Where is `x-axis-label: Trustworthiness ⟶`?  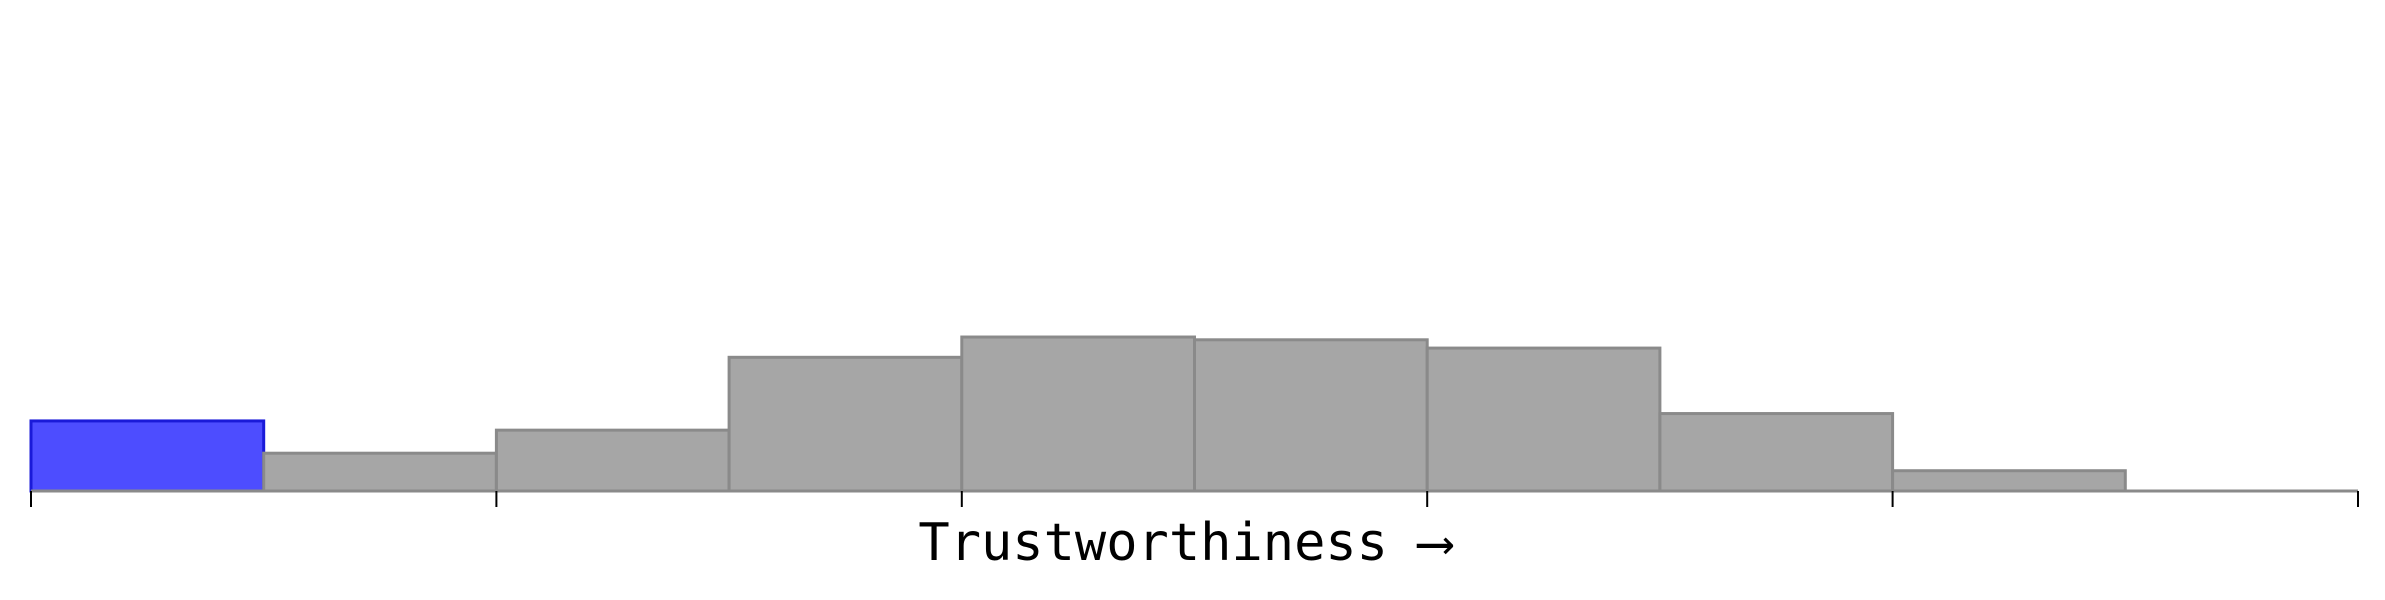
x-axis-label: Trustworthiness ⟶ is located at coordinates (1185, 543).